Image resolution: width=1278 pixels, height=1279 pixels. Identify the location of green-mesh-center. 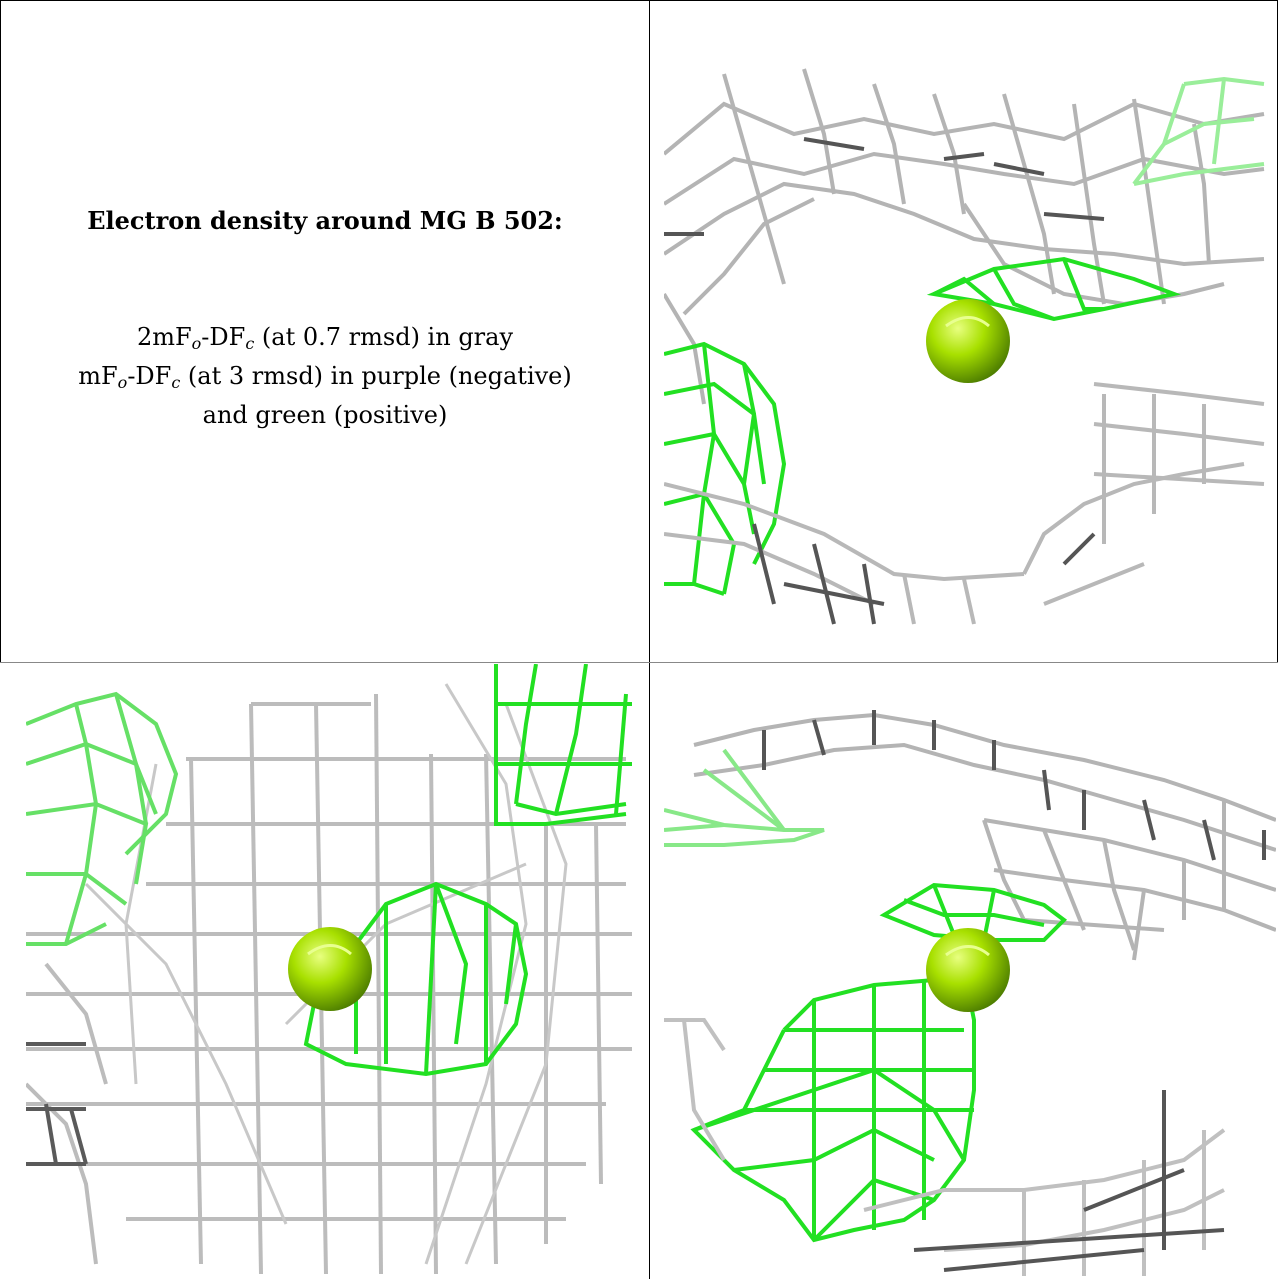
(416, 979).